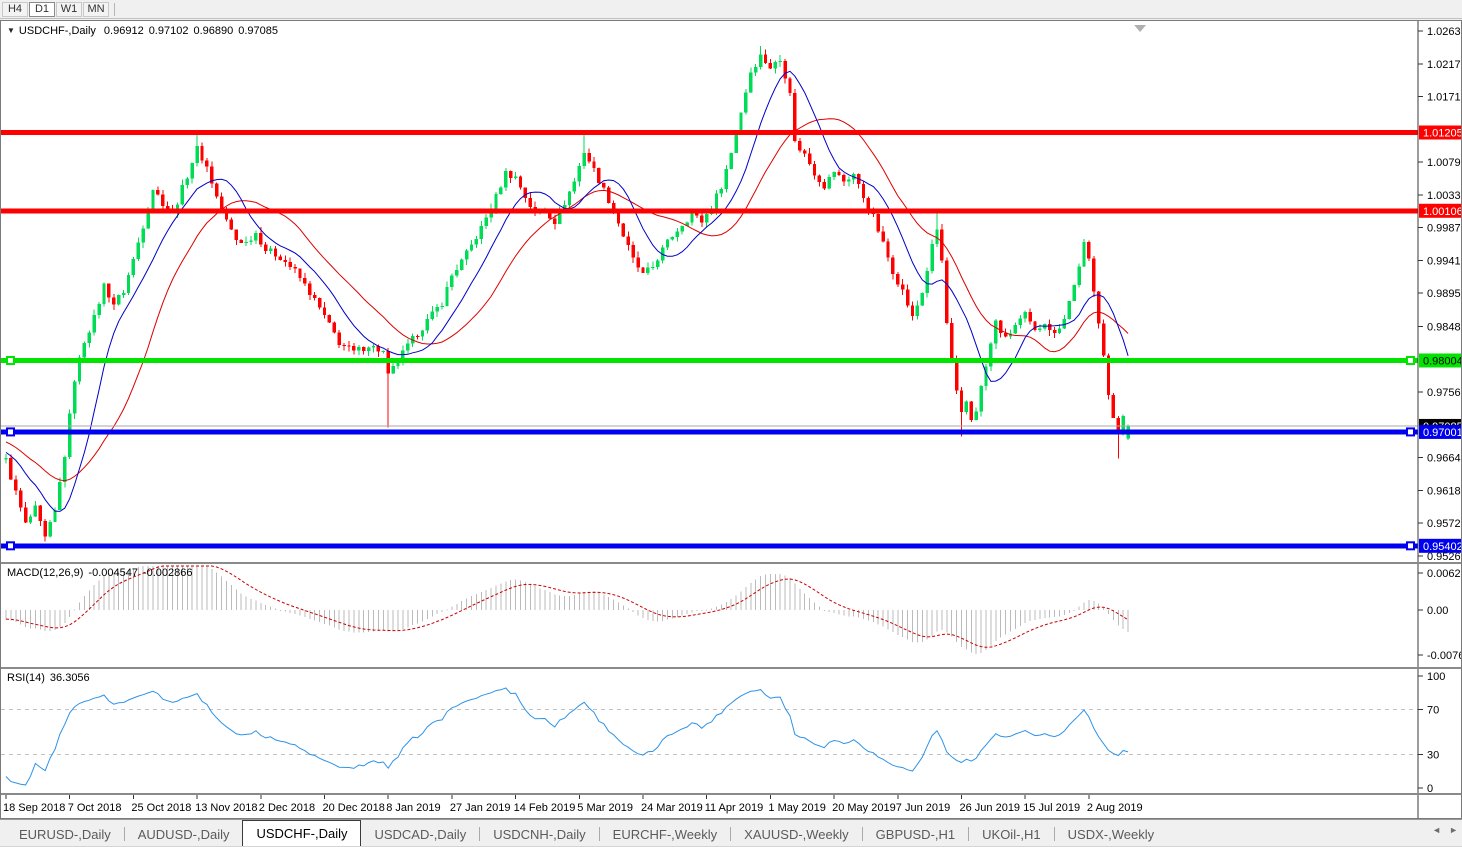 The height and width of the screenshot is (847, 1462). What do you see at coordinates (113, 573) in the screenshot?
I see `macd-value-main: -0.004547` at bounding box center [113, 573].